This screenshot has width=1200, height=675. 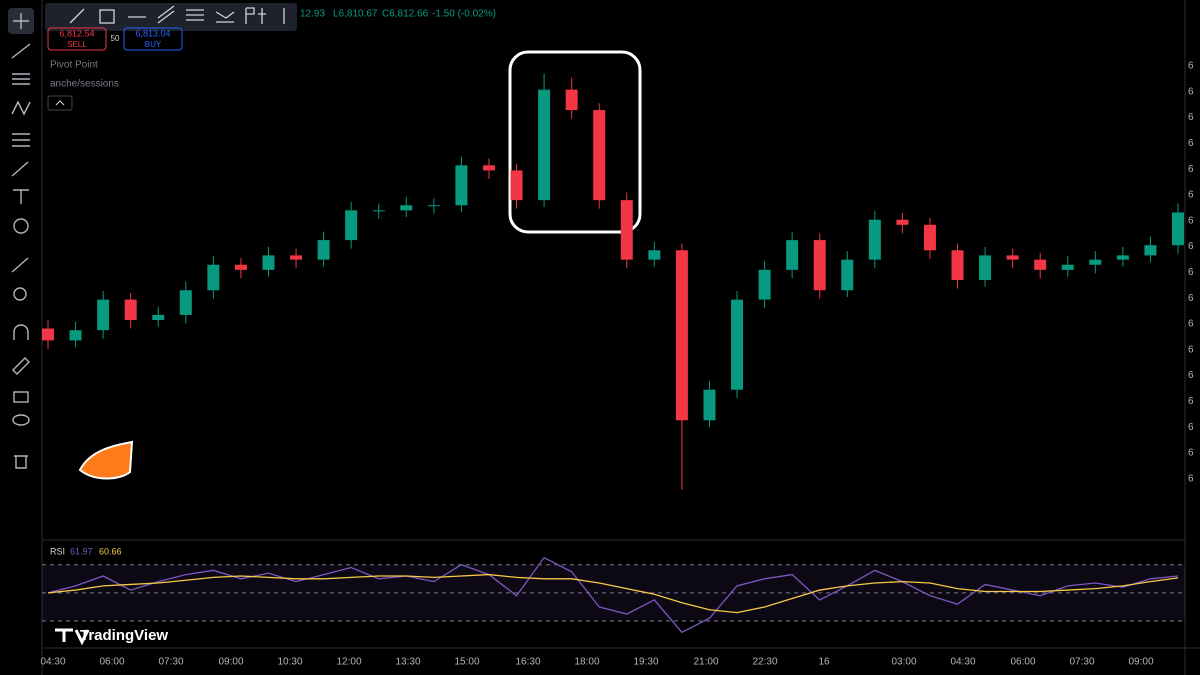 I want to click on collapse-button, so click(x=60, y=103).